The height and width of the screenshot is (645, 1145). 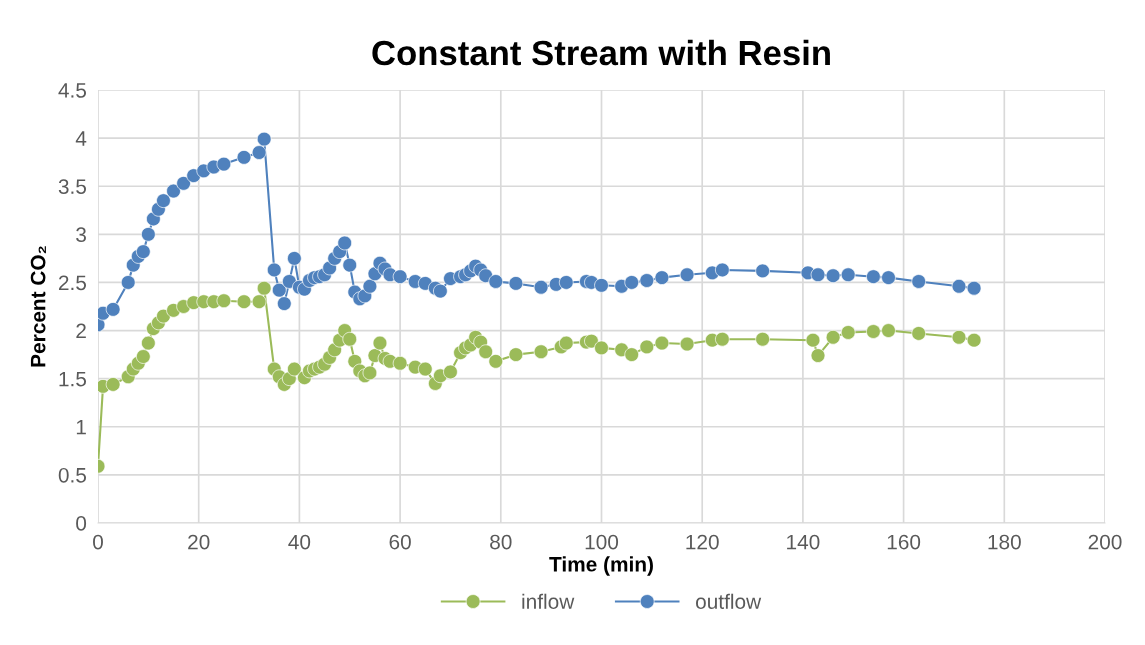 What do you see at coordinates (72, 283) in the screenshot?
I see `y-tick-label: 2.5` at bounding box center [72, 283].